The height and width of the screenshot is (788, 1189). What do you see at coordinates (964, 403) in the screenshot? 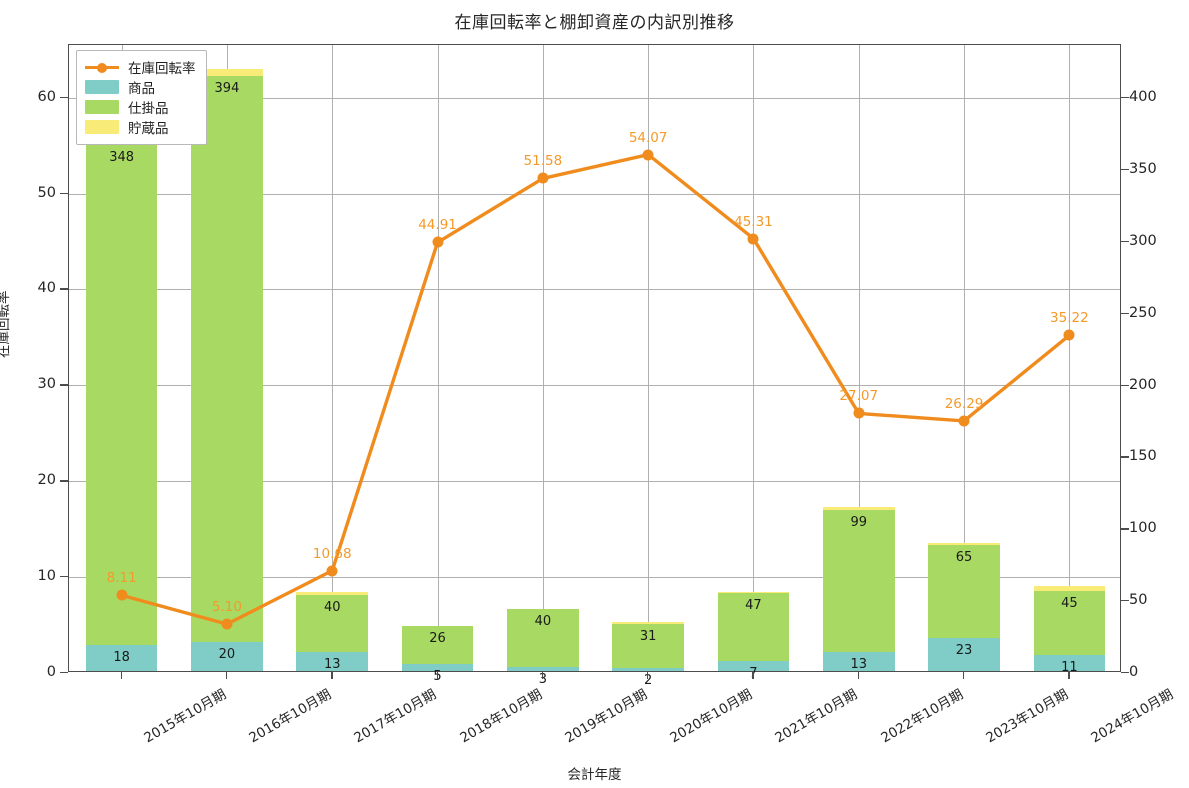
I see `line-value-label: 26.29` at bounding box center [964, 403].